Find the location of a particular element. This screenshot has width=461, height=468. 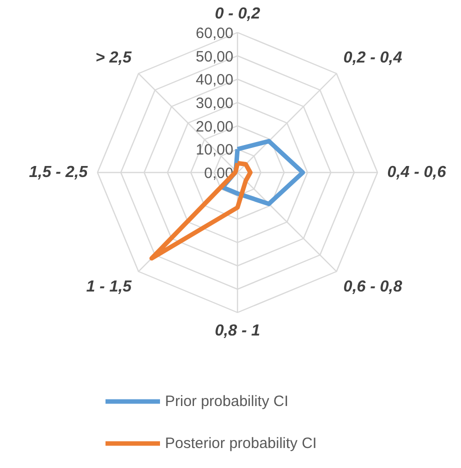

spoke-label: 0,2 - 0,4 is located at coordinates (372, 58).